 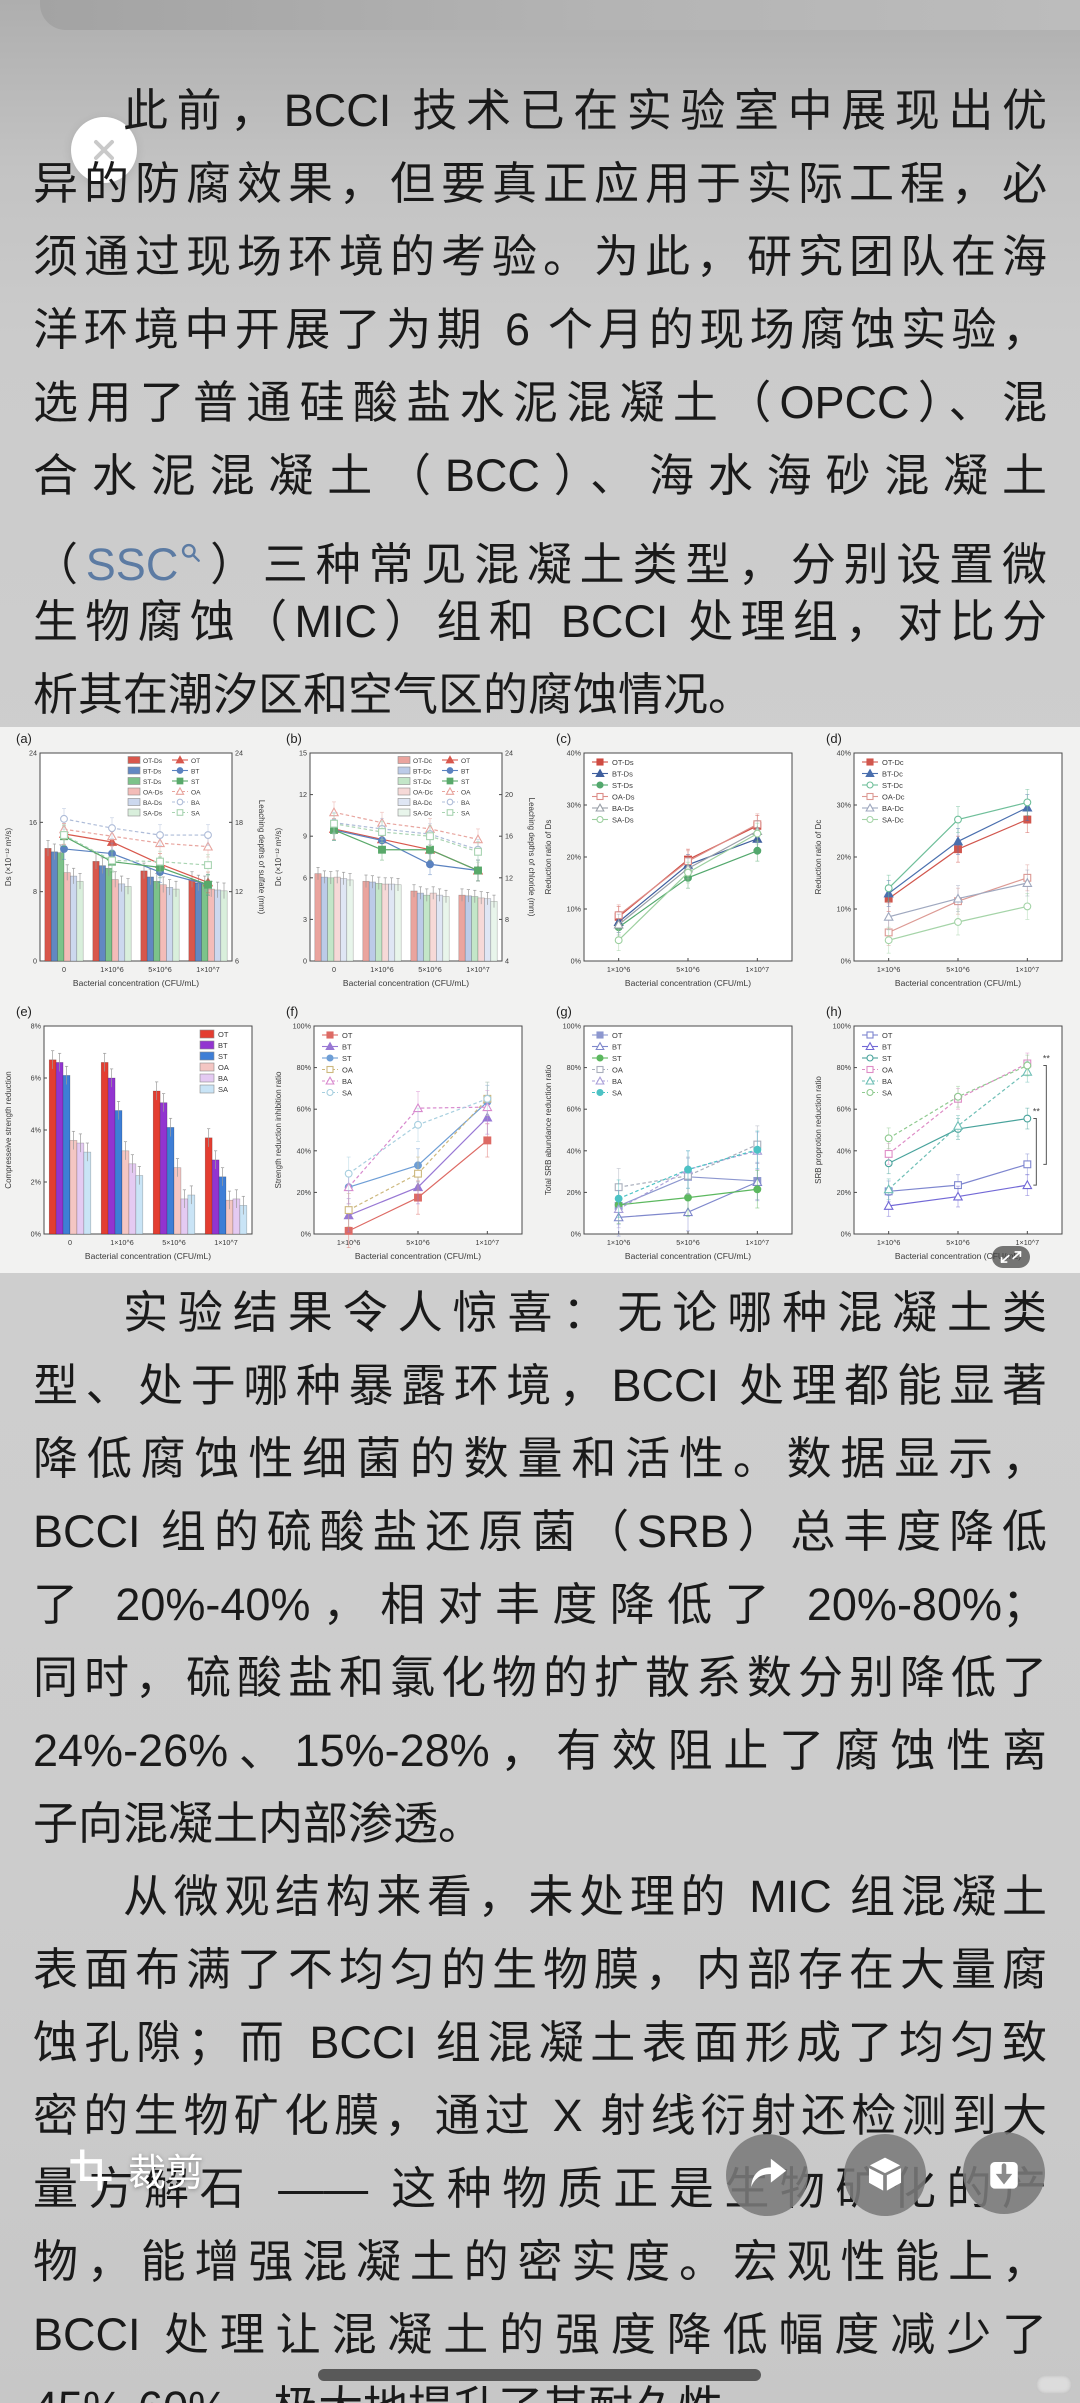 I want to click on text-line: 降低腐蚀性细菌的数量和活性。数据显示，, so click(x=540, y=1458).